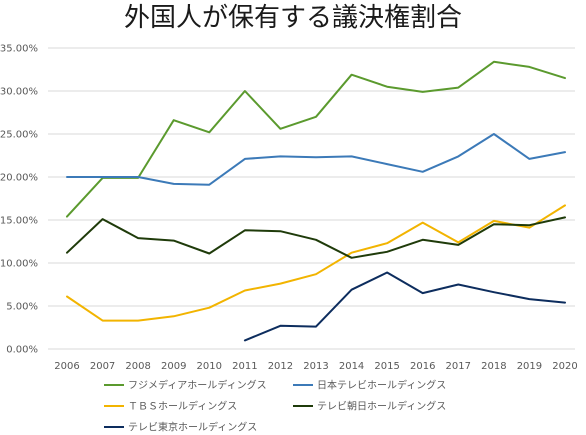 This screenshot has width=586, height=435. Describe the element at coordinates (422, 366) in the screenshot. I see `x-tick-label: 2016` at that location.